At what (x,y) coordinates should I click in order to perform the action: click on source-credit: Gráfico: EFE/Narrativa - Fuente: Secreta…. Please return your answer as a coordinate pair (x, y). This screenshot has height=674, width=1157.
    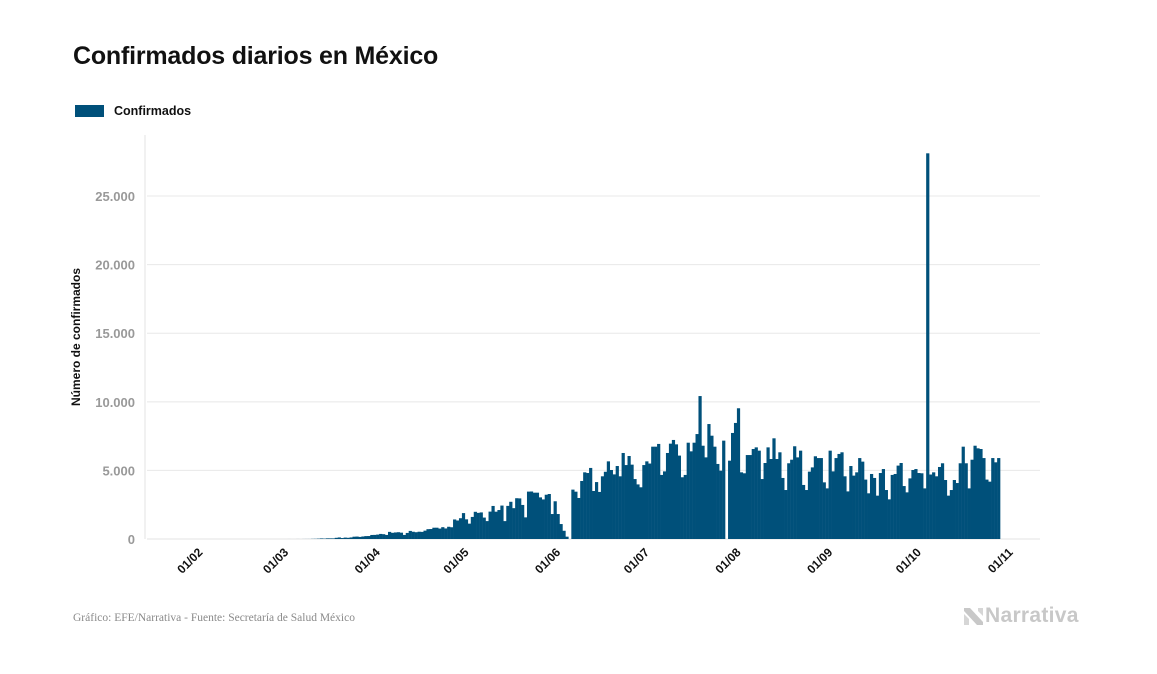
    Looking at the image, I should click on (214, 618).